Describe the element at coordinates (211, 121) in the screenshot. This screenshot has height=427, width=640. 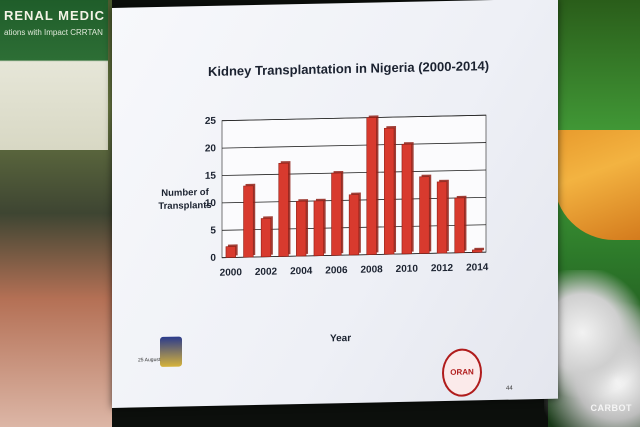
I see `y-tick-label: 25` at that location.